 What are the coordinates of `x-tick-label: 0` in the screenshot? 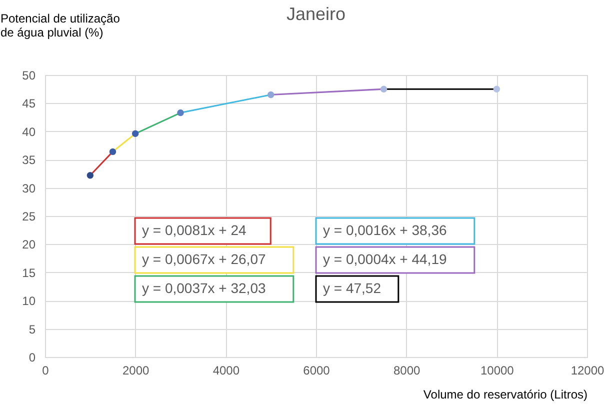 It's located at (46, 371).